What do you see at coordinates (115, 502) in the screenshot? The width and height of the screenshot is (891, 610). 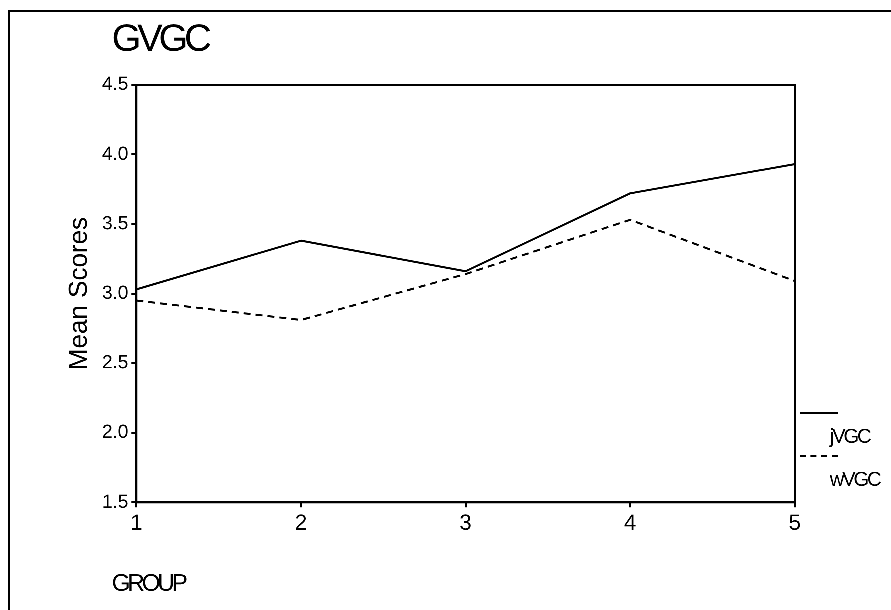 I see `y-tick-label: 1.5` at bounding box center [115, 502].